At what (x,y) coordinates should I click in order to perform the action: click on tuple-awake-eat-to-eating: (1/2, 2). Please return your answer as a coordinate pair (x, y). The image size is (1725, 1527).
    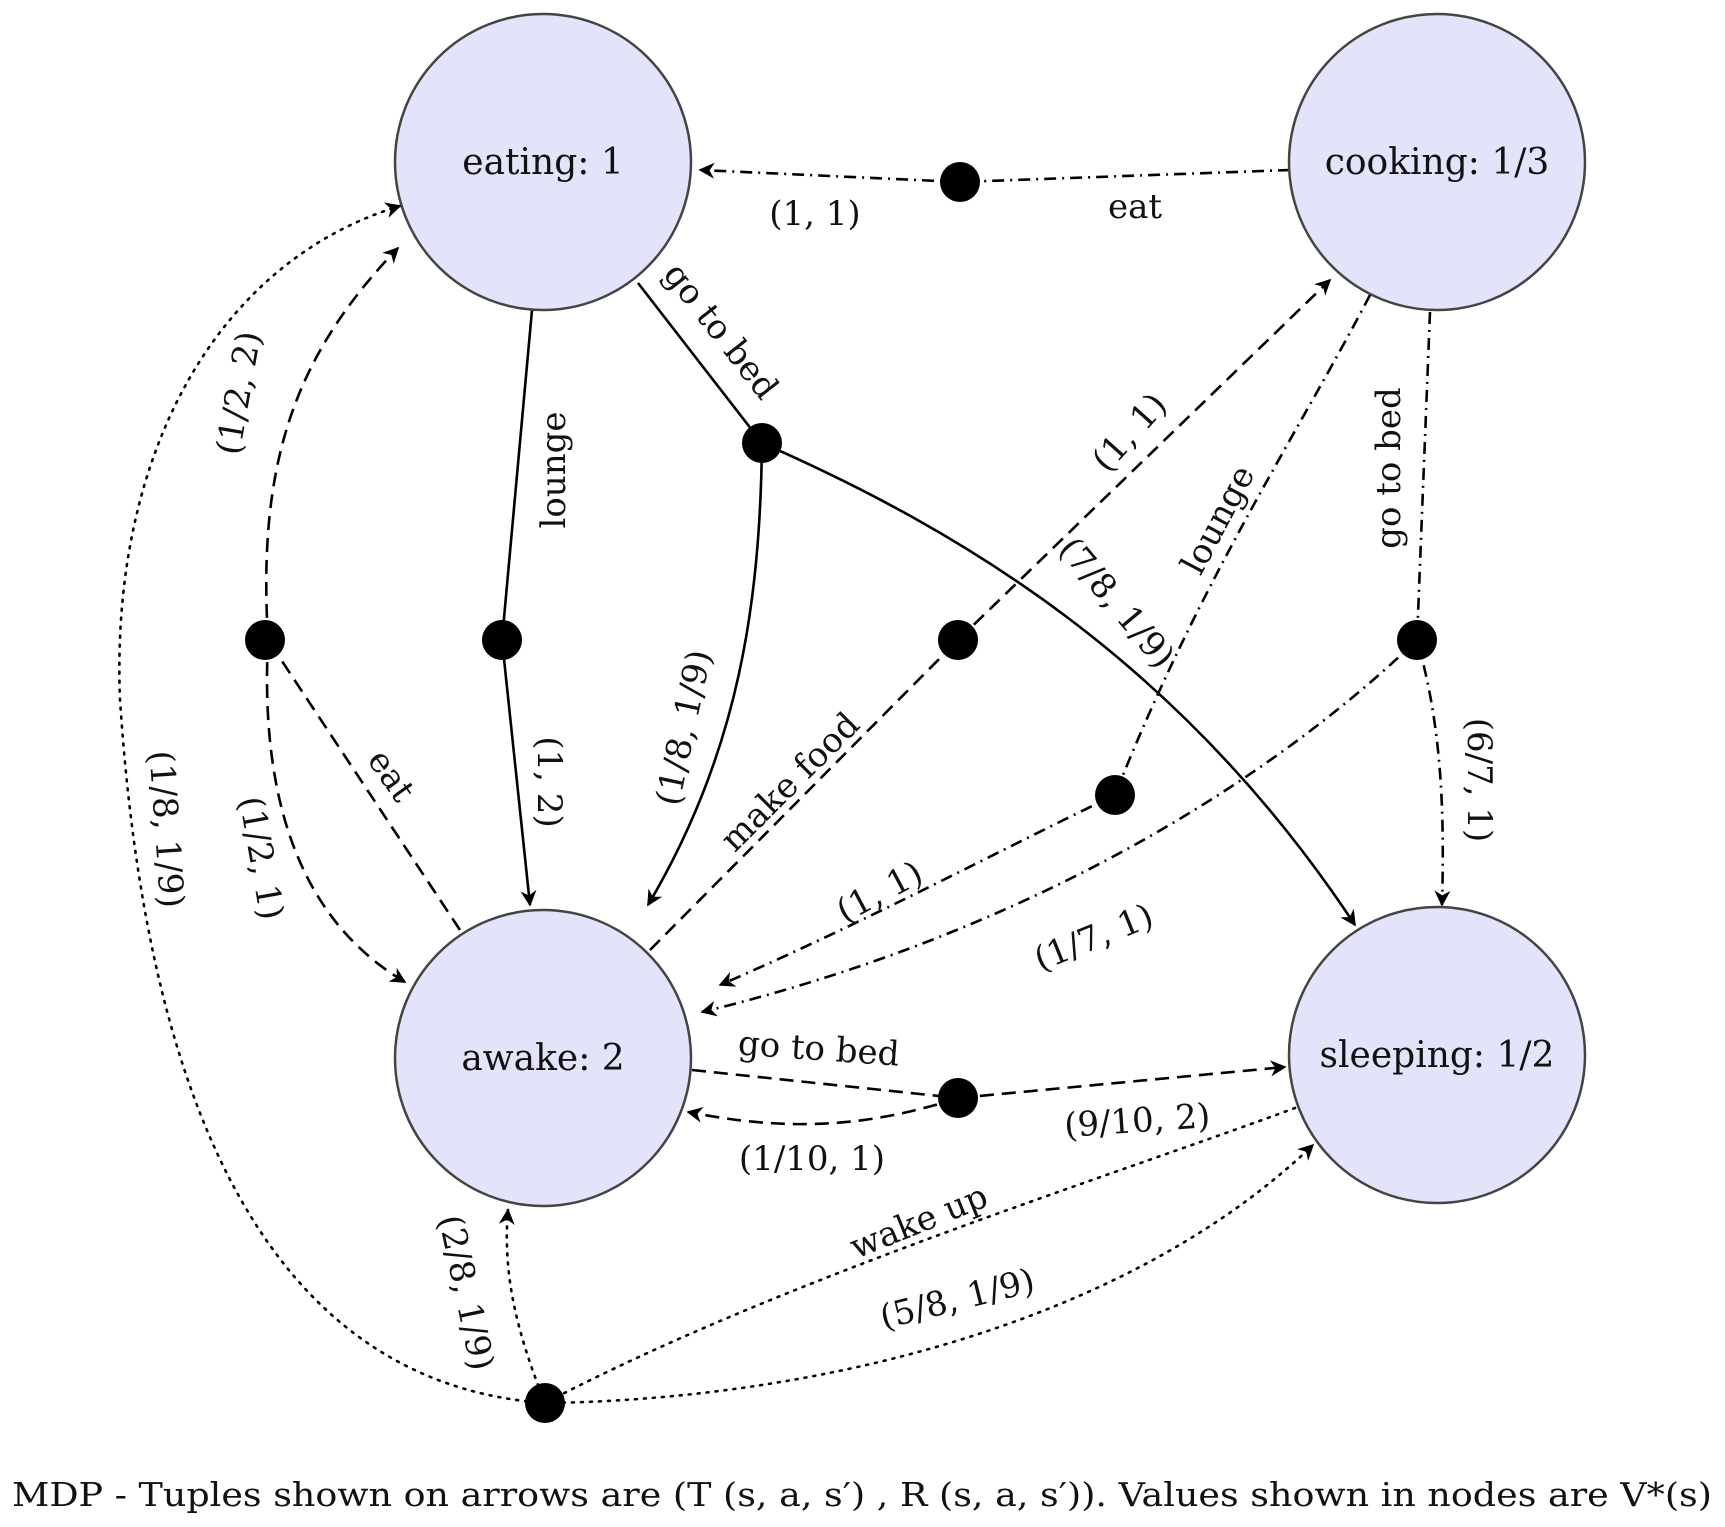
    Looking at the image, I should click on (239, 393).